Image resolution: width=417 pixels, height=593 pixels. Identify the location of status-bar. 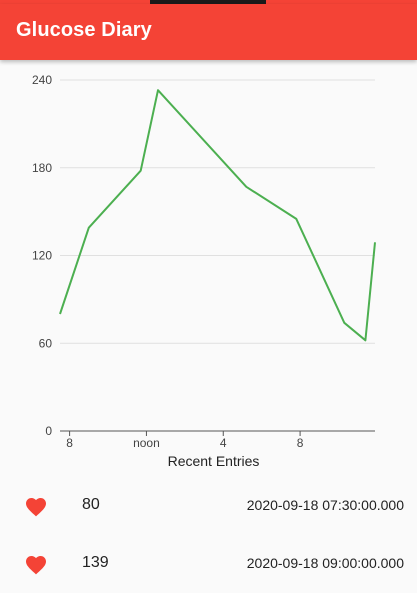
(208, 2).